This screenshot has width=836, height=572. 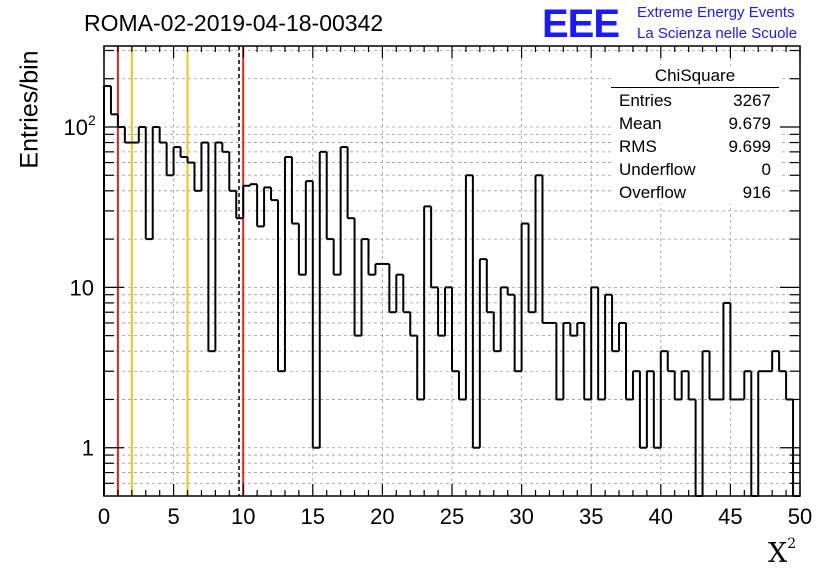 What do you see at coordinates (717, 33) in the screenshot?
I see `logo-line-2: La Scienza nelle Scuole` at bounding box center [717, 33].